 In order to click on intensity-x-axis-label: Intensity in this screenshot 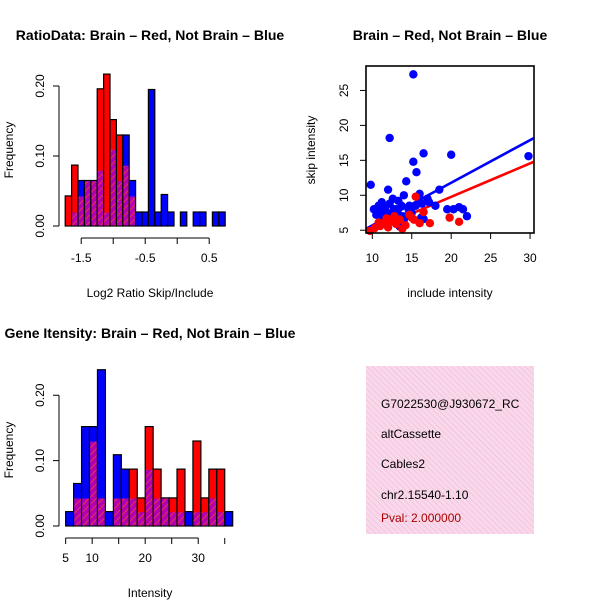, I will do `click(150, 593)`.